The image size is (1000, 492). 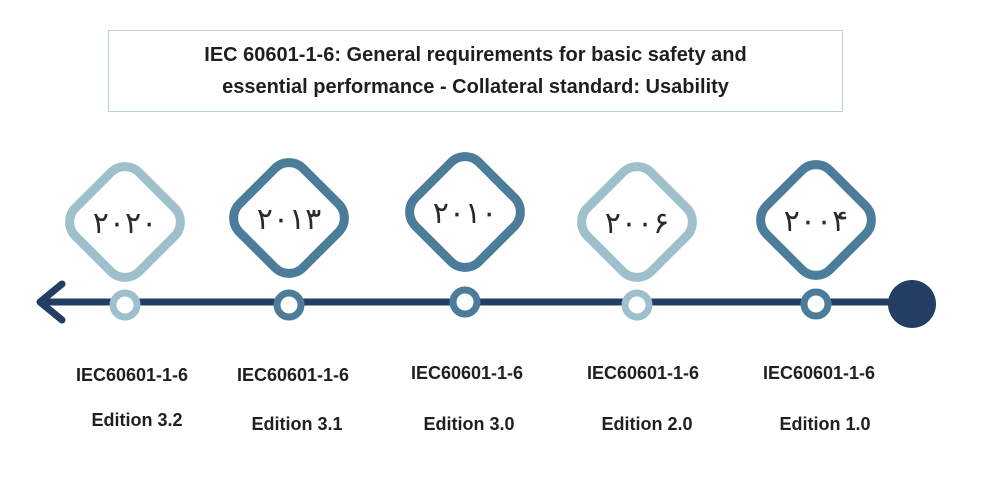 I want to click on milestone-year: ۲۰۰۶, so click(x=637, y=223).